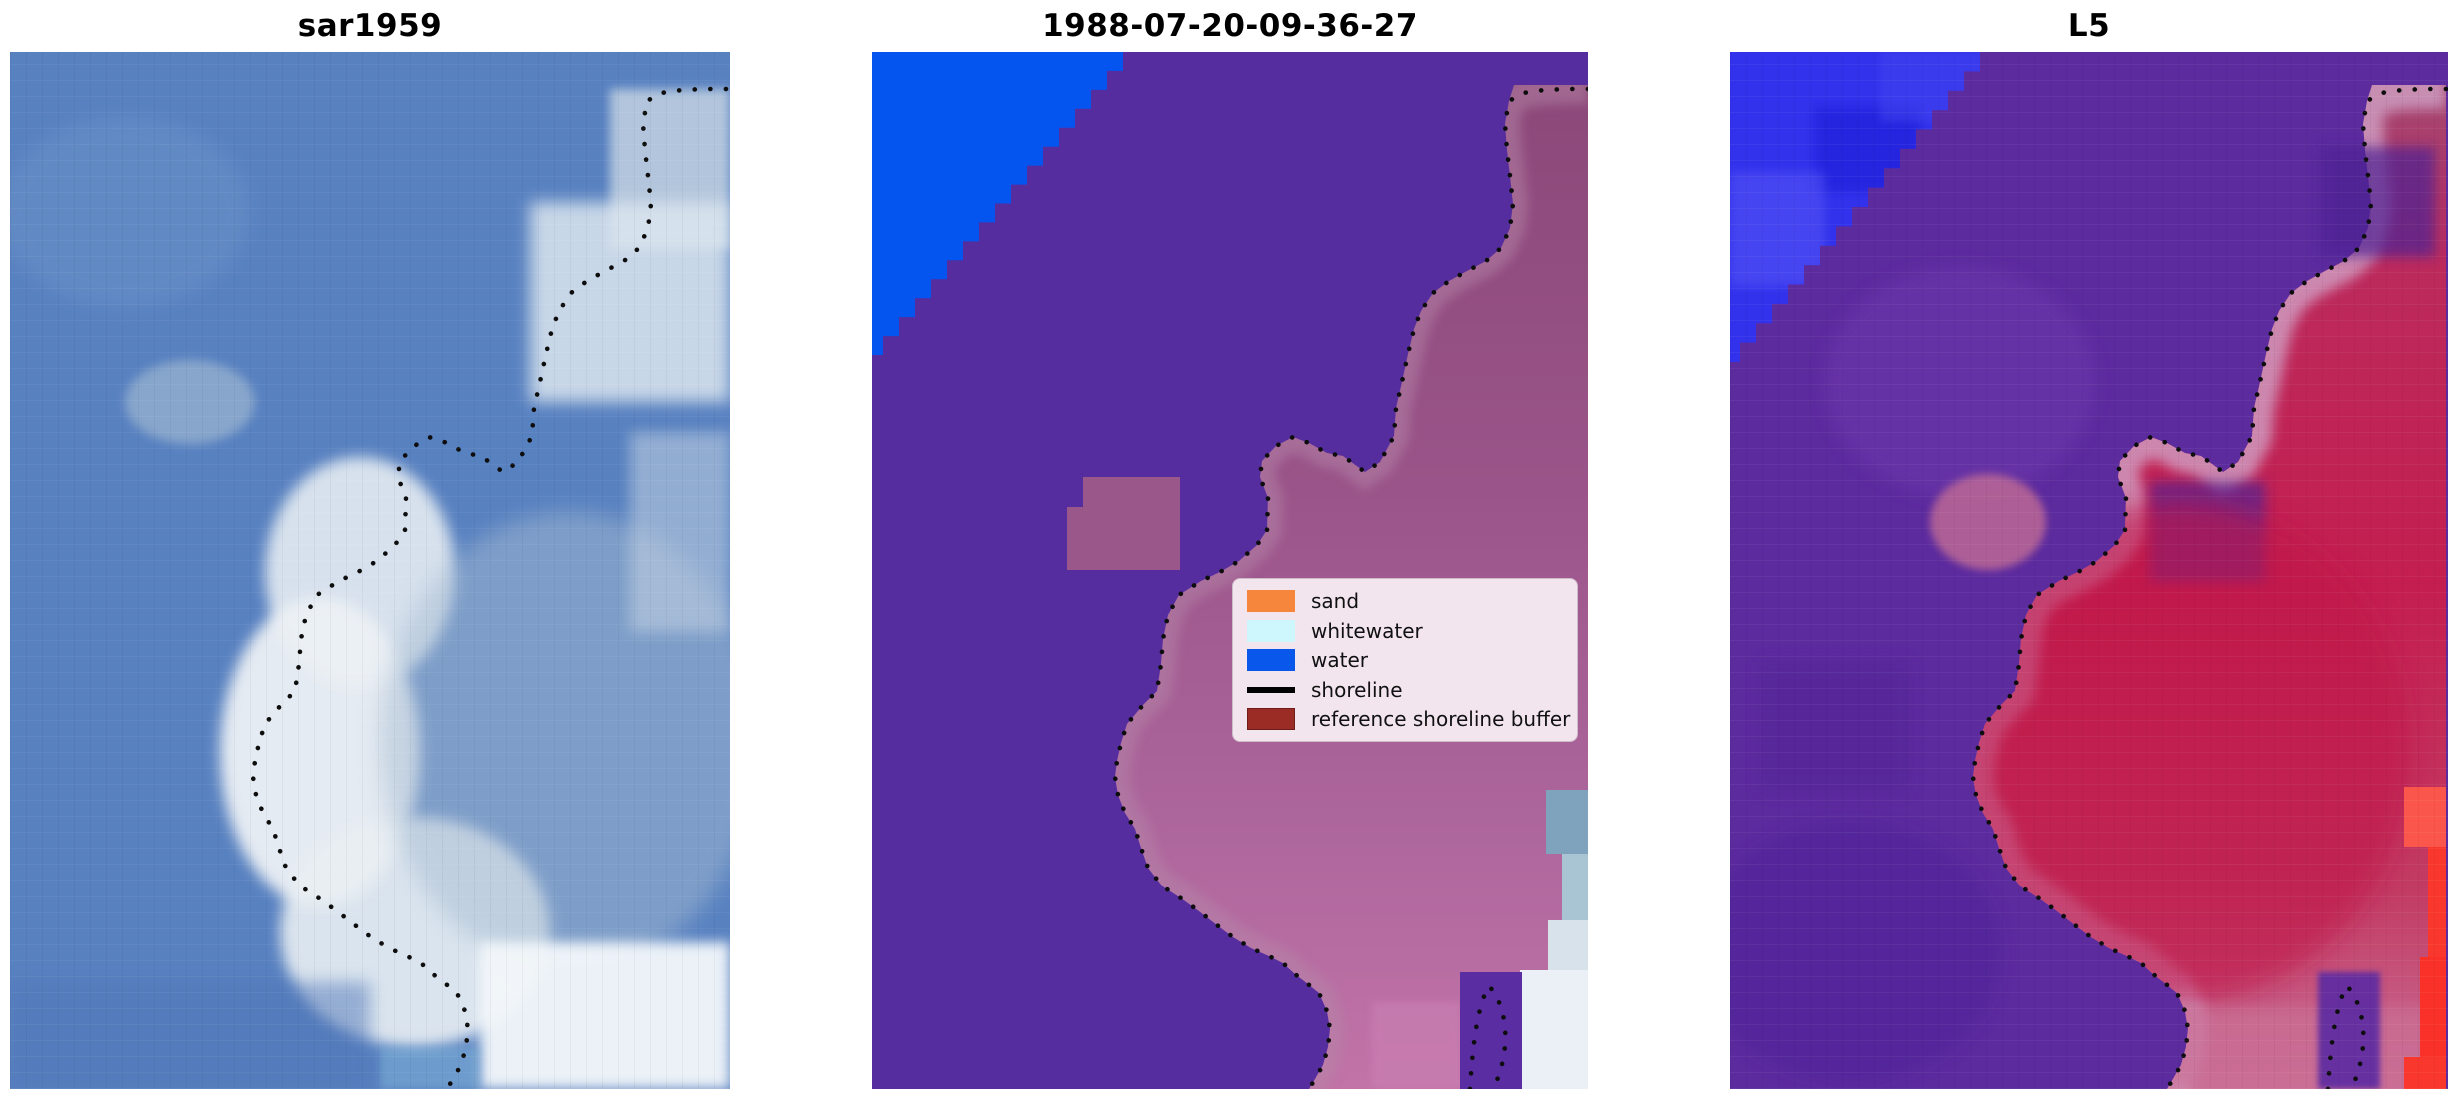 The image size is (2460, 1104). I want to click on panel-title: sar1959, so click(370, 26).